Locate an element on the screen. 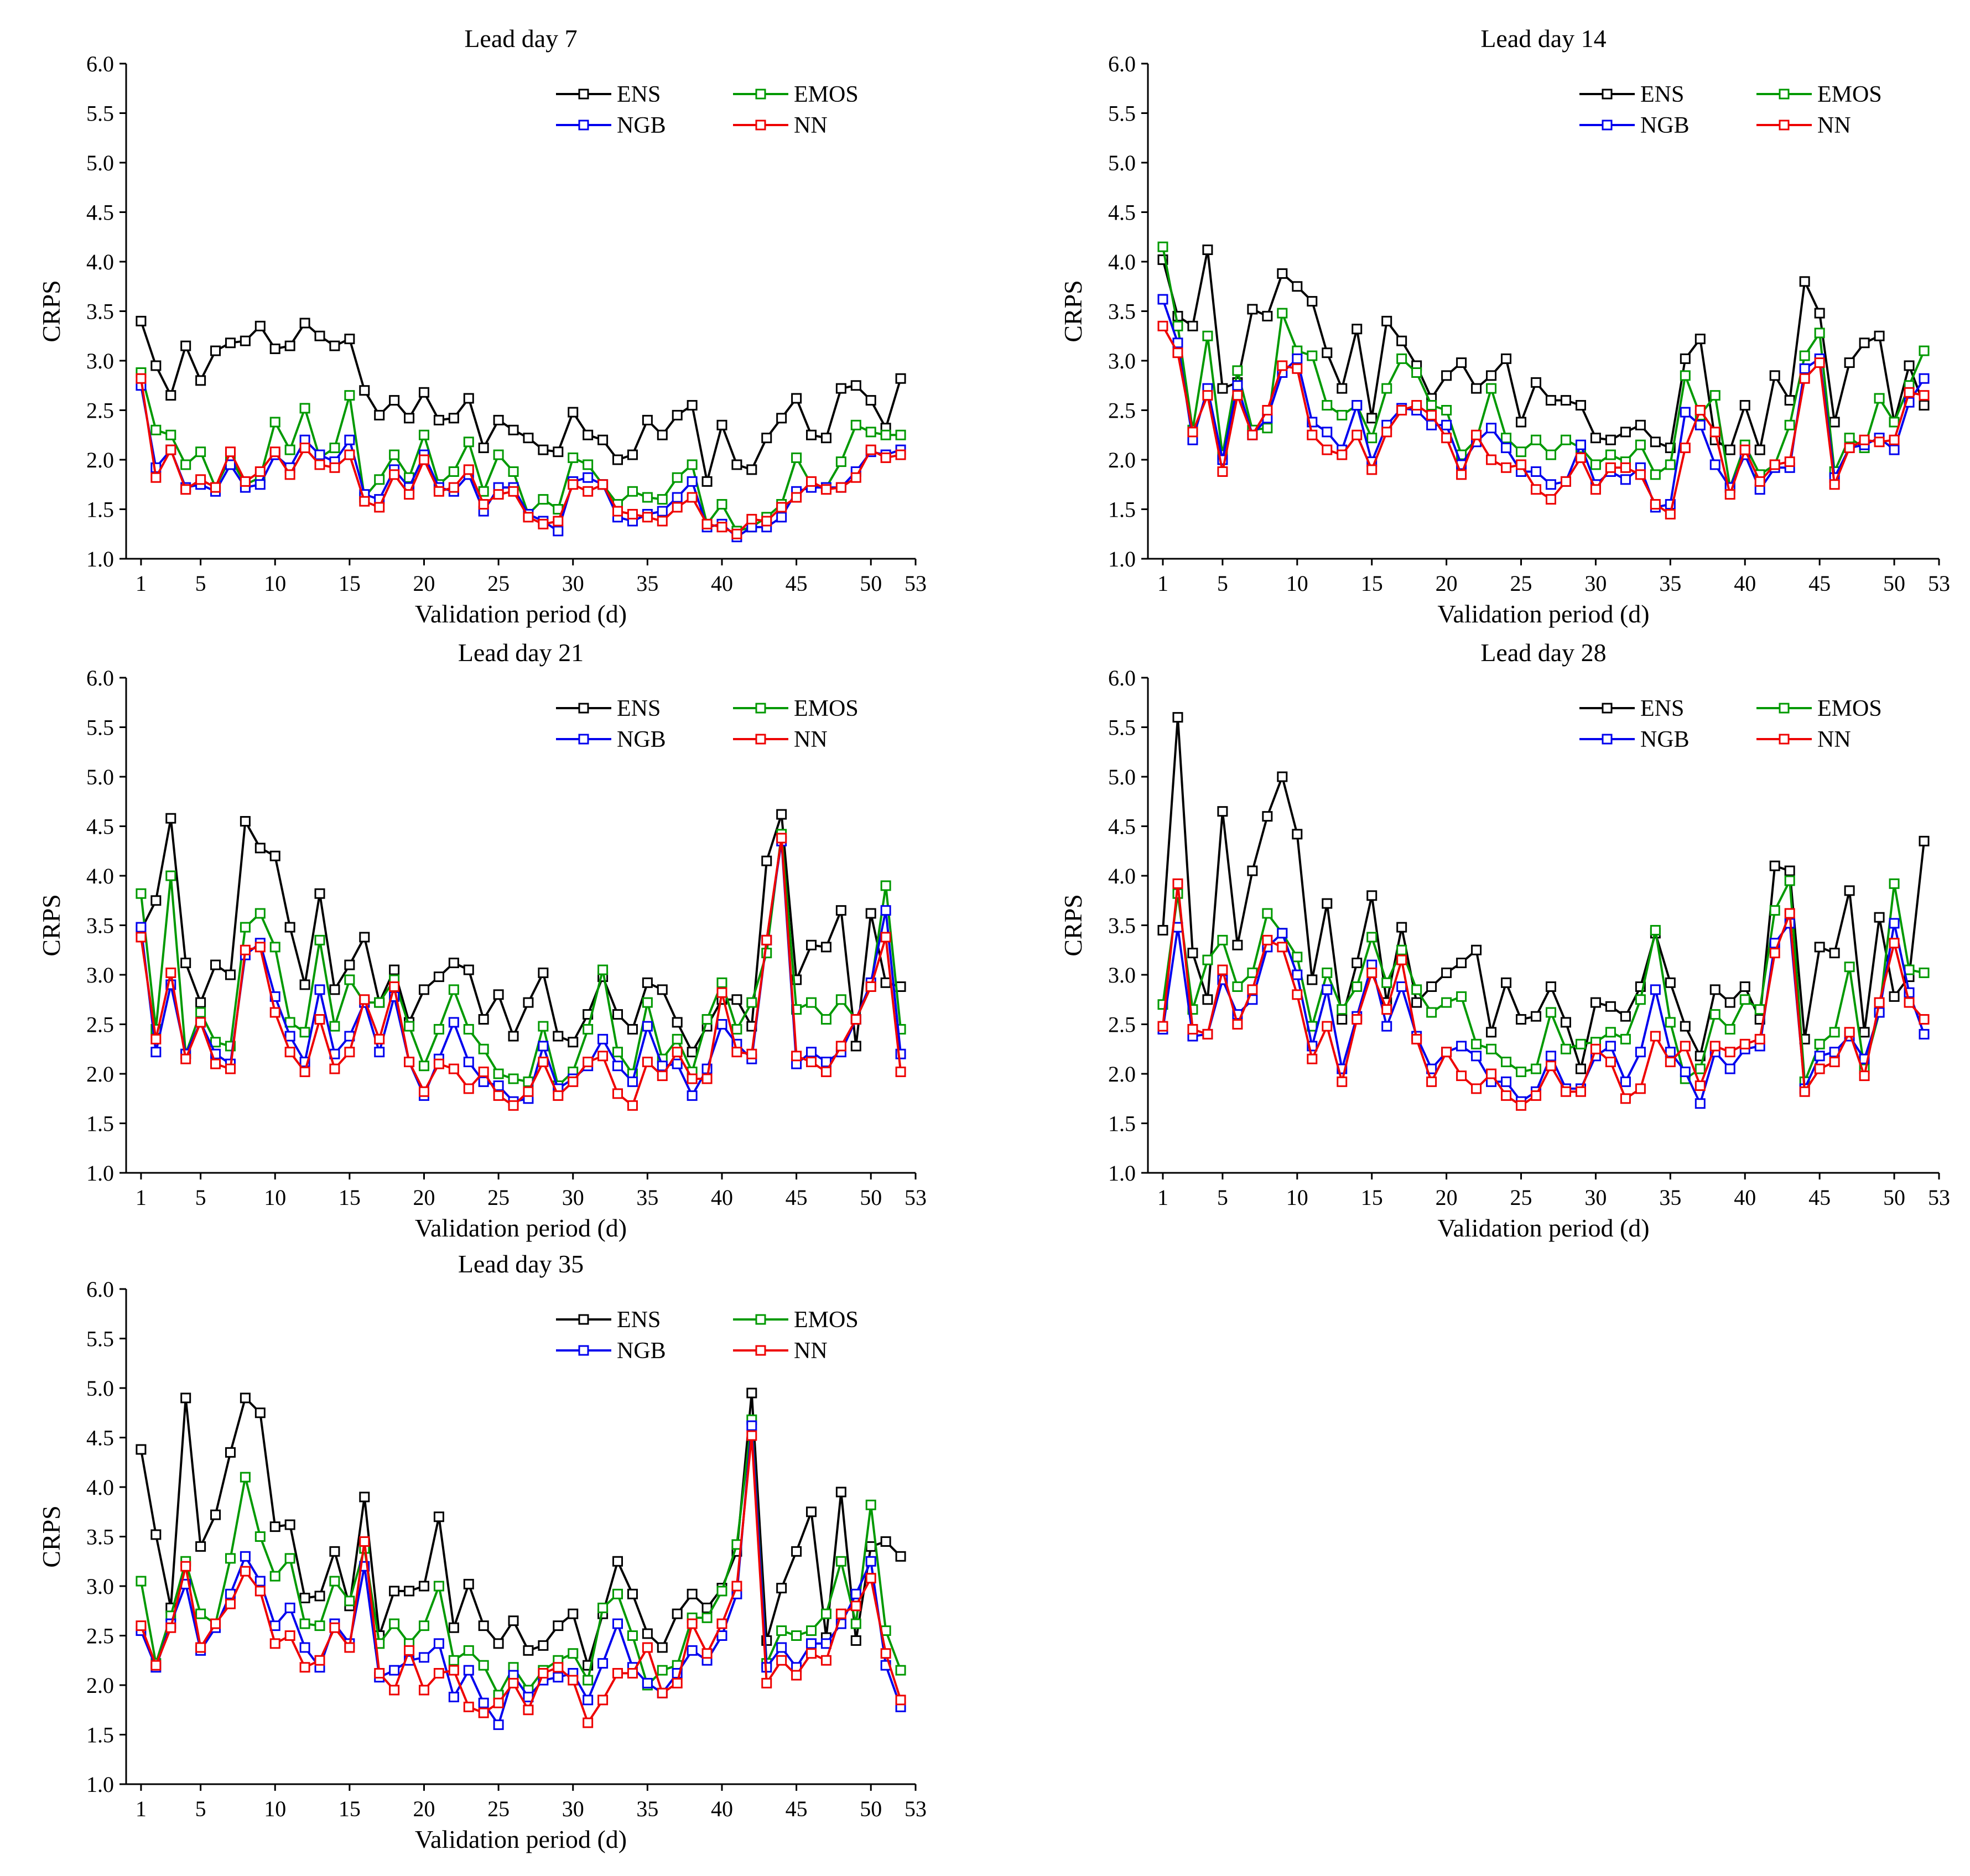 This screenshot has width=1970, height=1876. y-tick-label: 3.0 is located at coordinates (100, 975).